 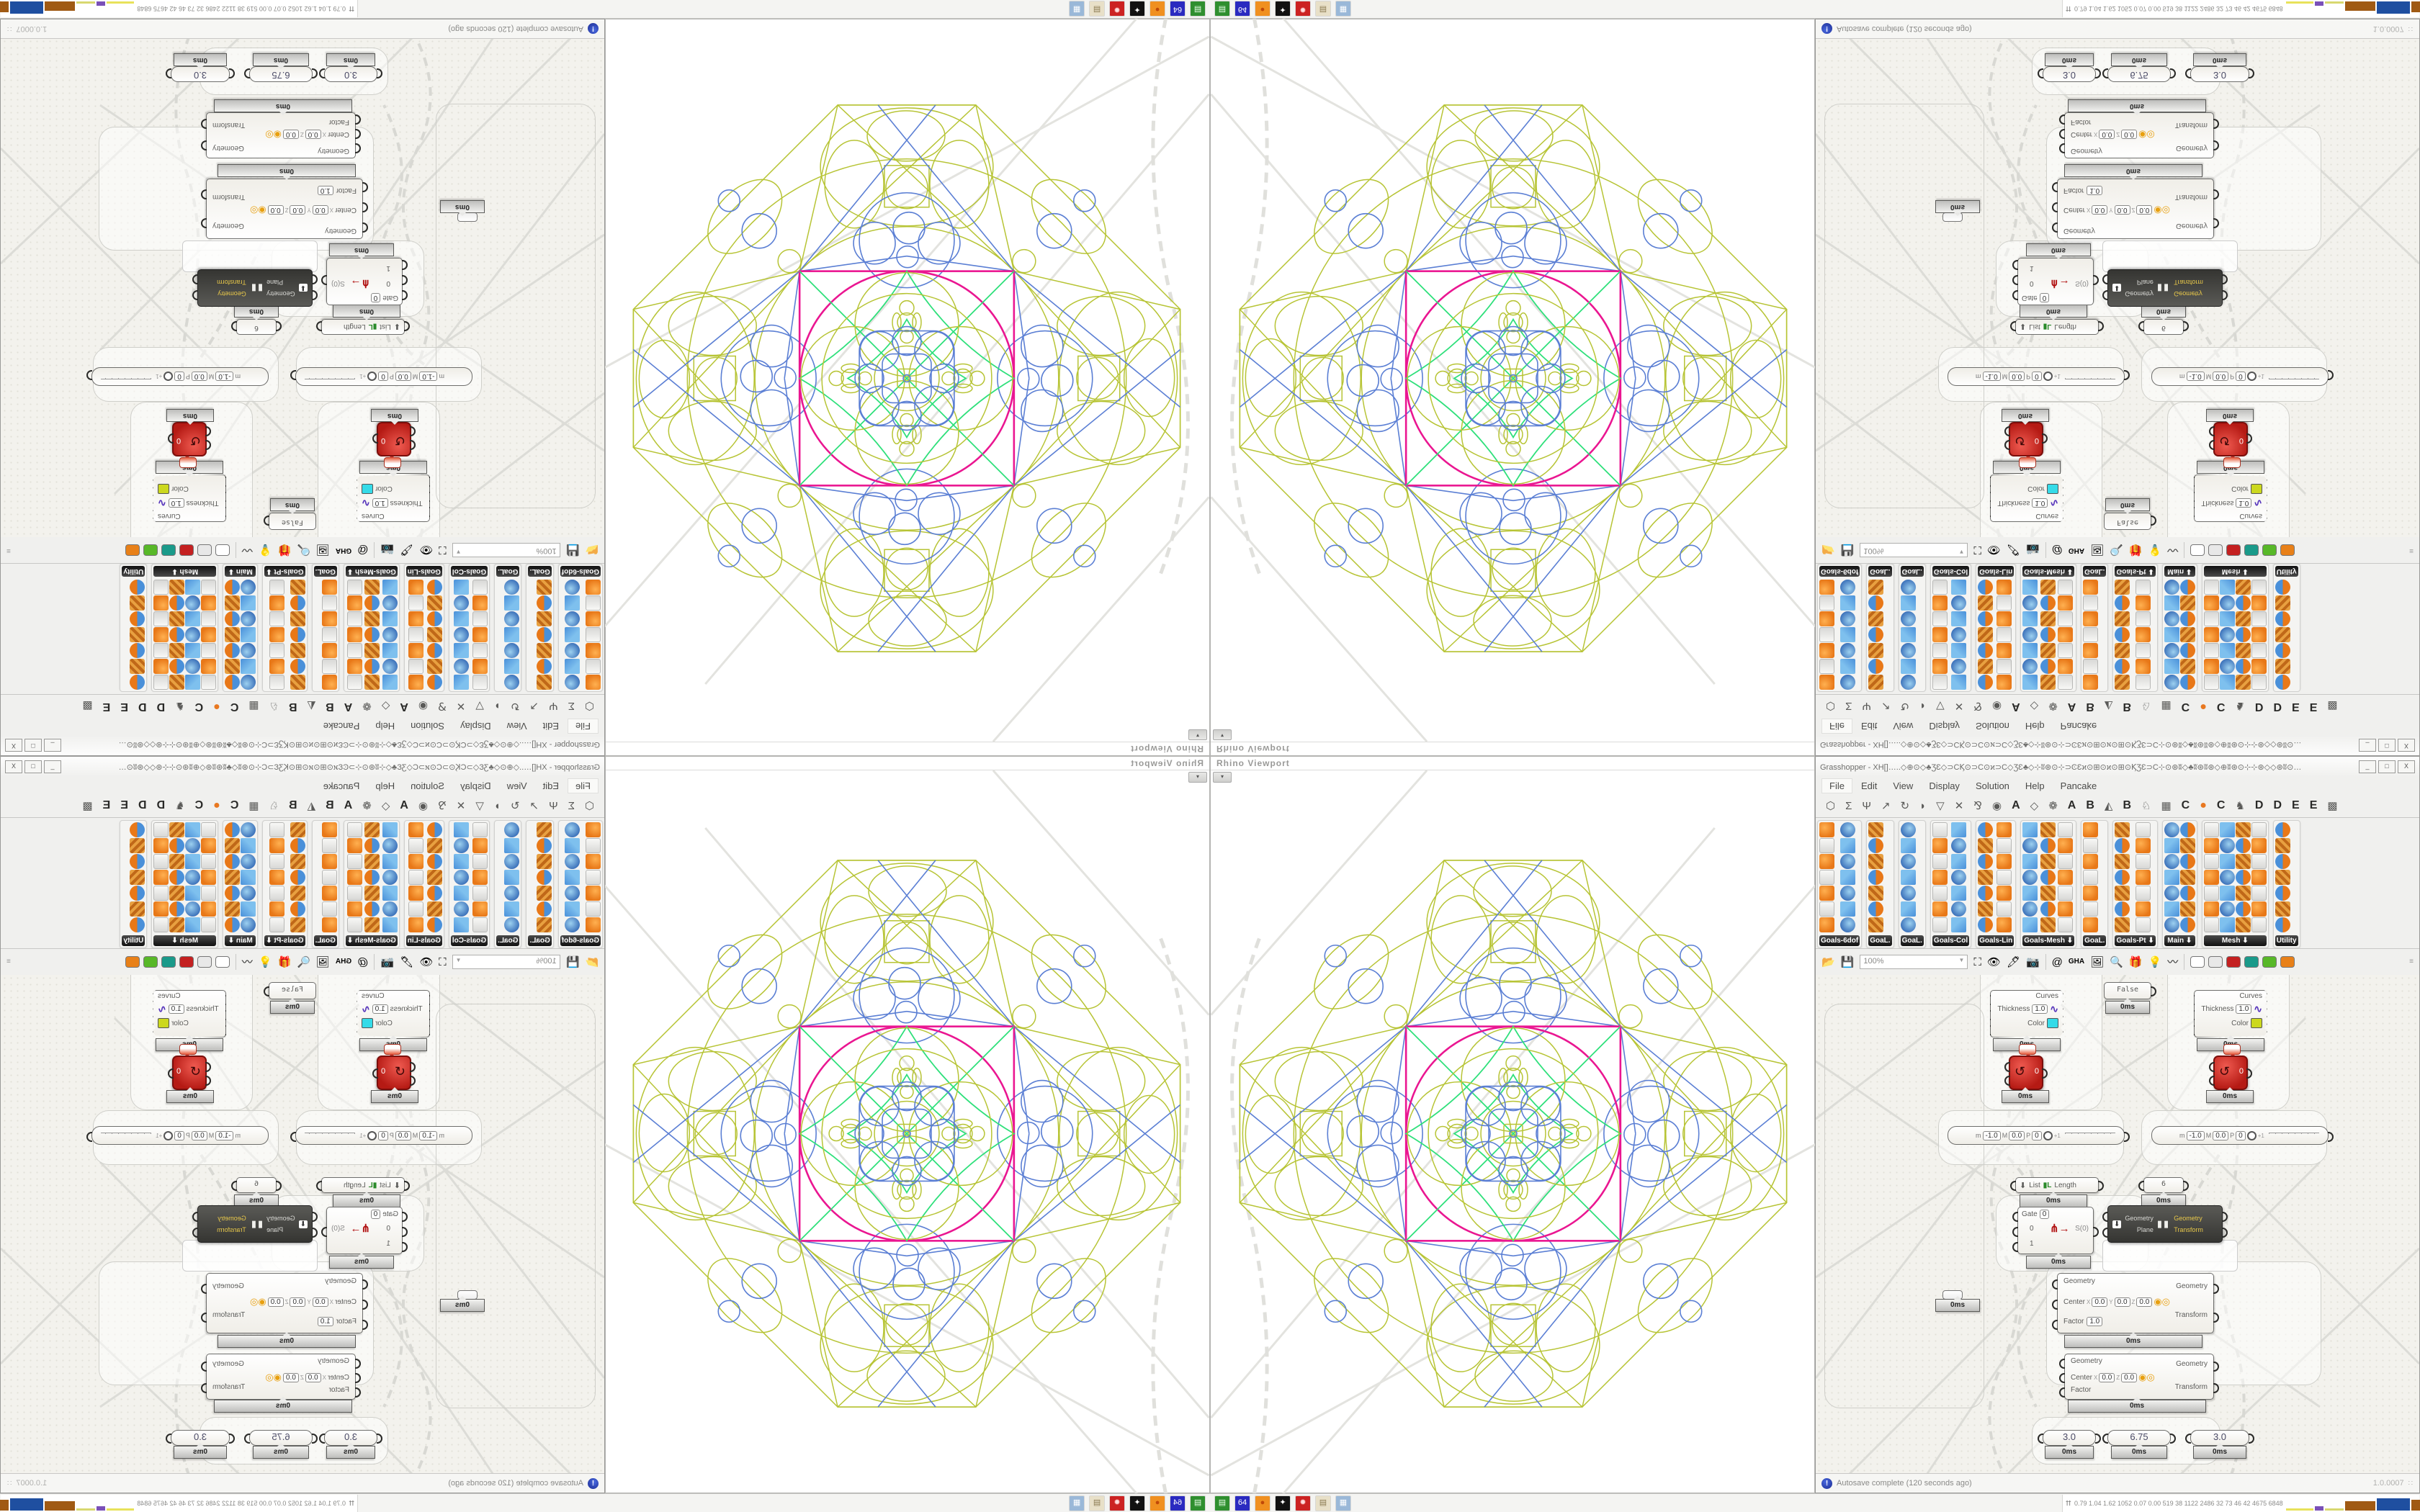 What do you see at coordinates (583, 726) in the screenshot?
I see `menu-file: File` at bounding box center [583, 726].